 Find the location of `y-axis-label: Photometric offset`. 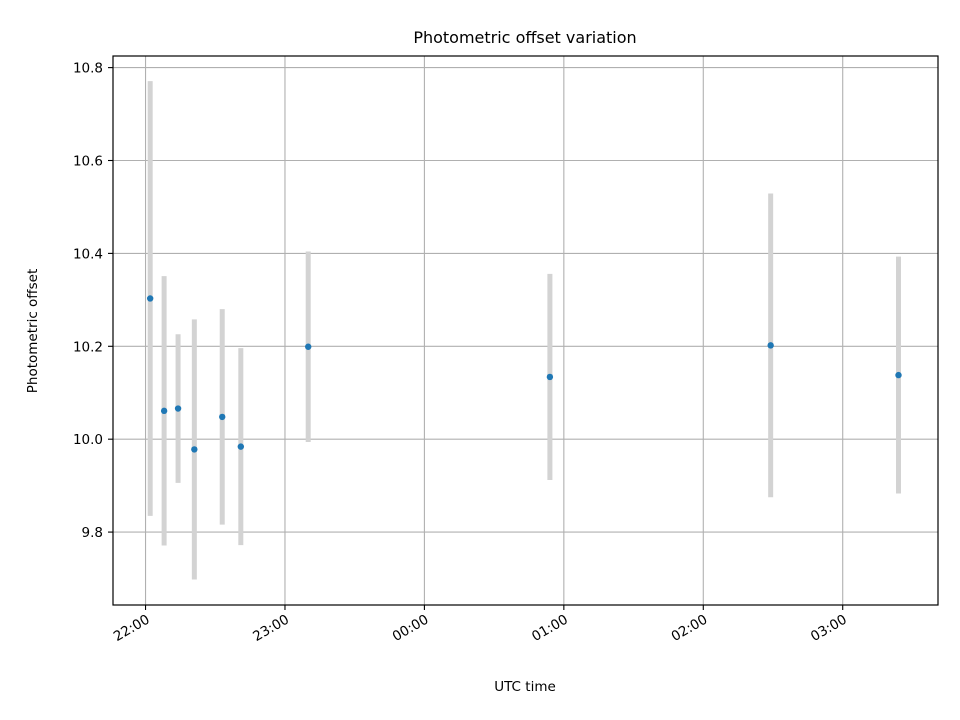

y-axis-label: Photometric offset is located at coordinates (33, 331).